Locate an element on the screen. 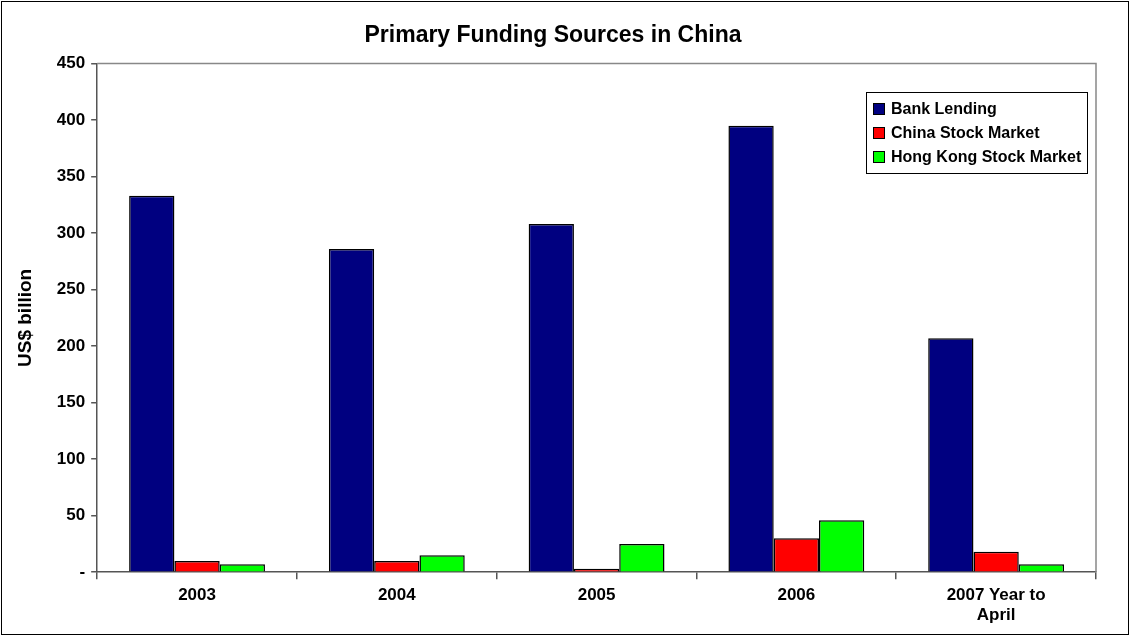 This screenshot has height=636, width=1130. legend-label: China Stock Market is located at coordinates (965, 132).